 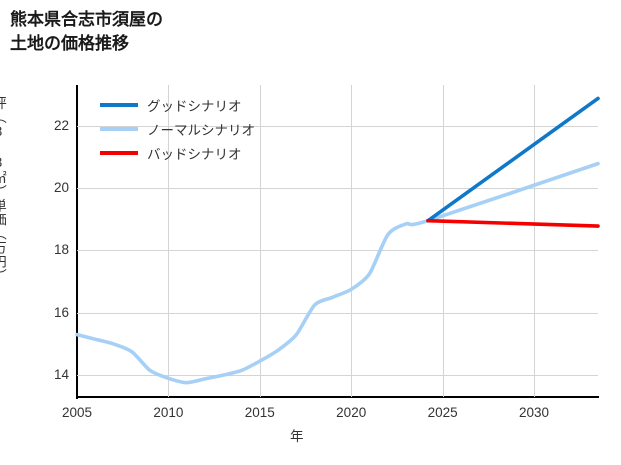 I want to click on chart-title: 熊本県合志市須屋の 土地の価格推移, so click(x=86, y=32).